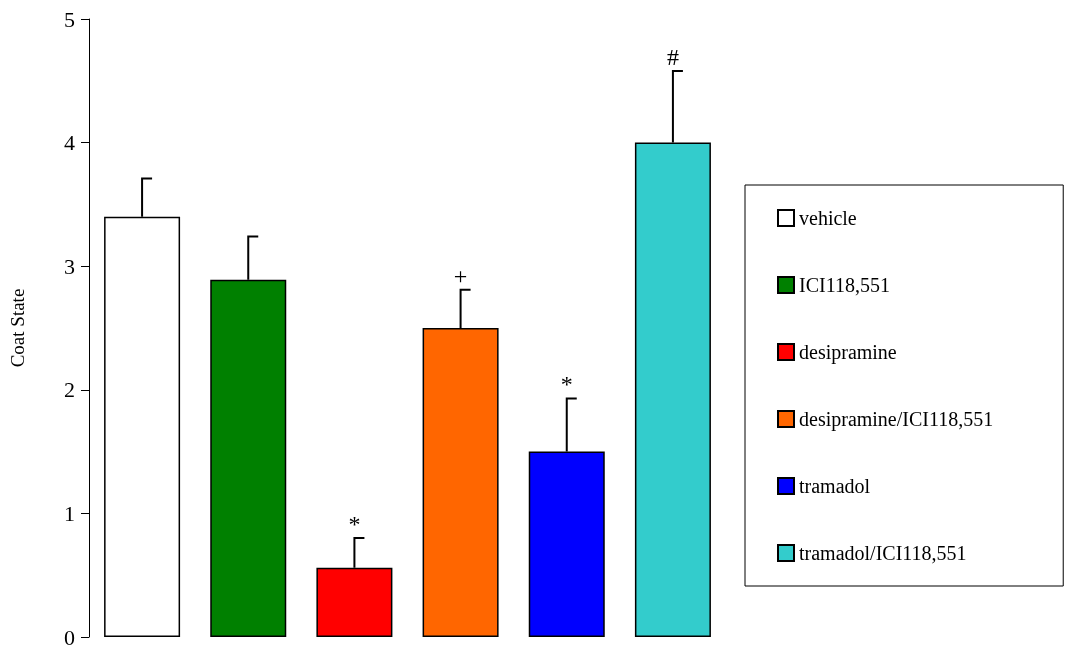 Image resolution: width=1086 pixels, height=648 pixels. I want to click on data-label: #, so click(672, 56).